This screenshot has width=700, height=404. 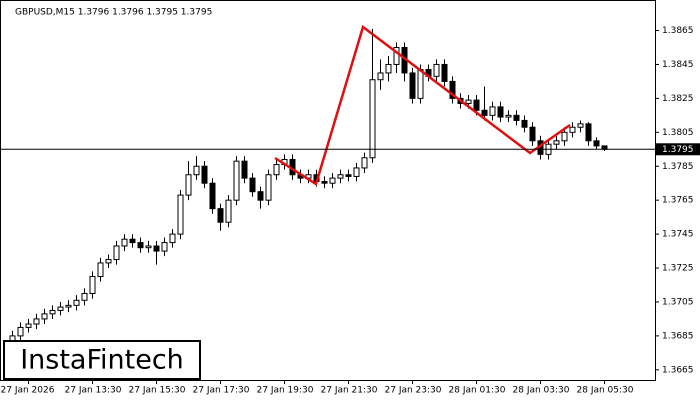 What do you see at coordinates (113, 13) in the screenshot?
I see `chart-title: GBPUSD,M15 1.3796 1.3796 1.3795 1.3795` at bounding box center [113, 13].